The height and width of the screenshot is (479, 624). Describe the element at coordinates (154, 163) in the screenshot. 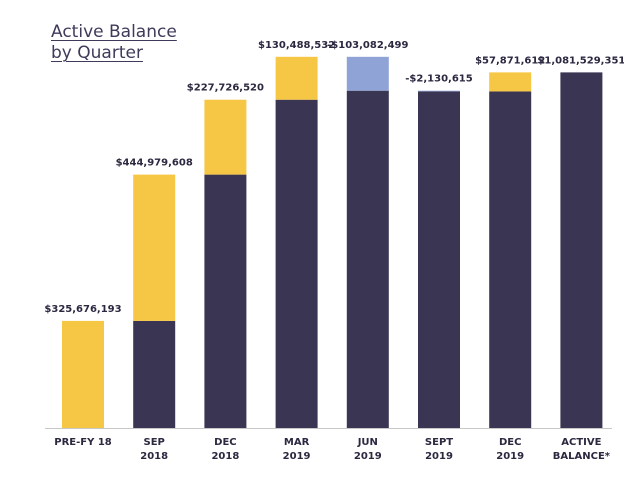

I see `value-label: $444,979,608` at that location.